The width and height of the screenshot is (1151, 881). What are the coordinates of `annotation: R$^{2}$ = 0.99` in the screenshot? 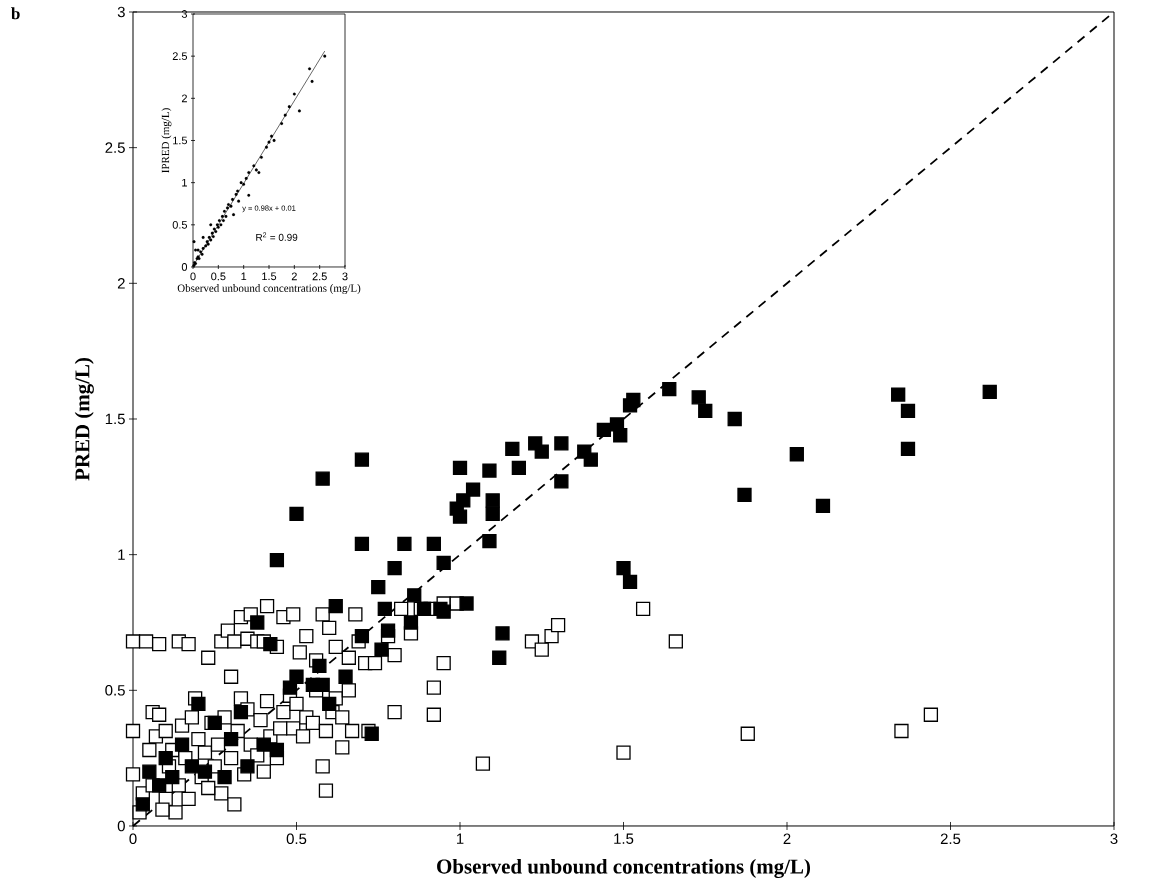 It's located at (277, 236).